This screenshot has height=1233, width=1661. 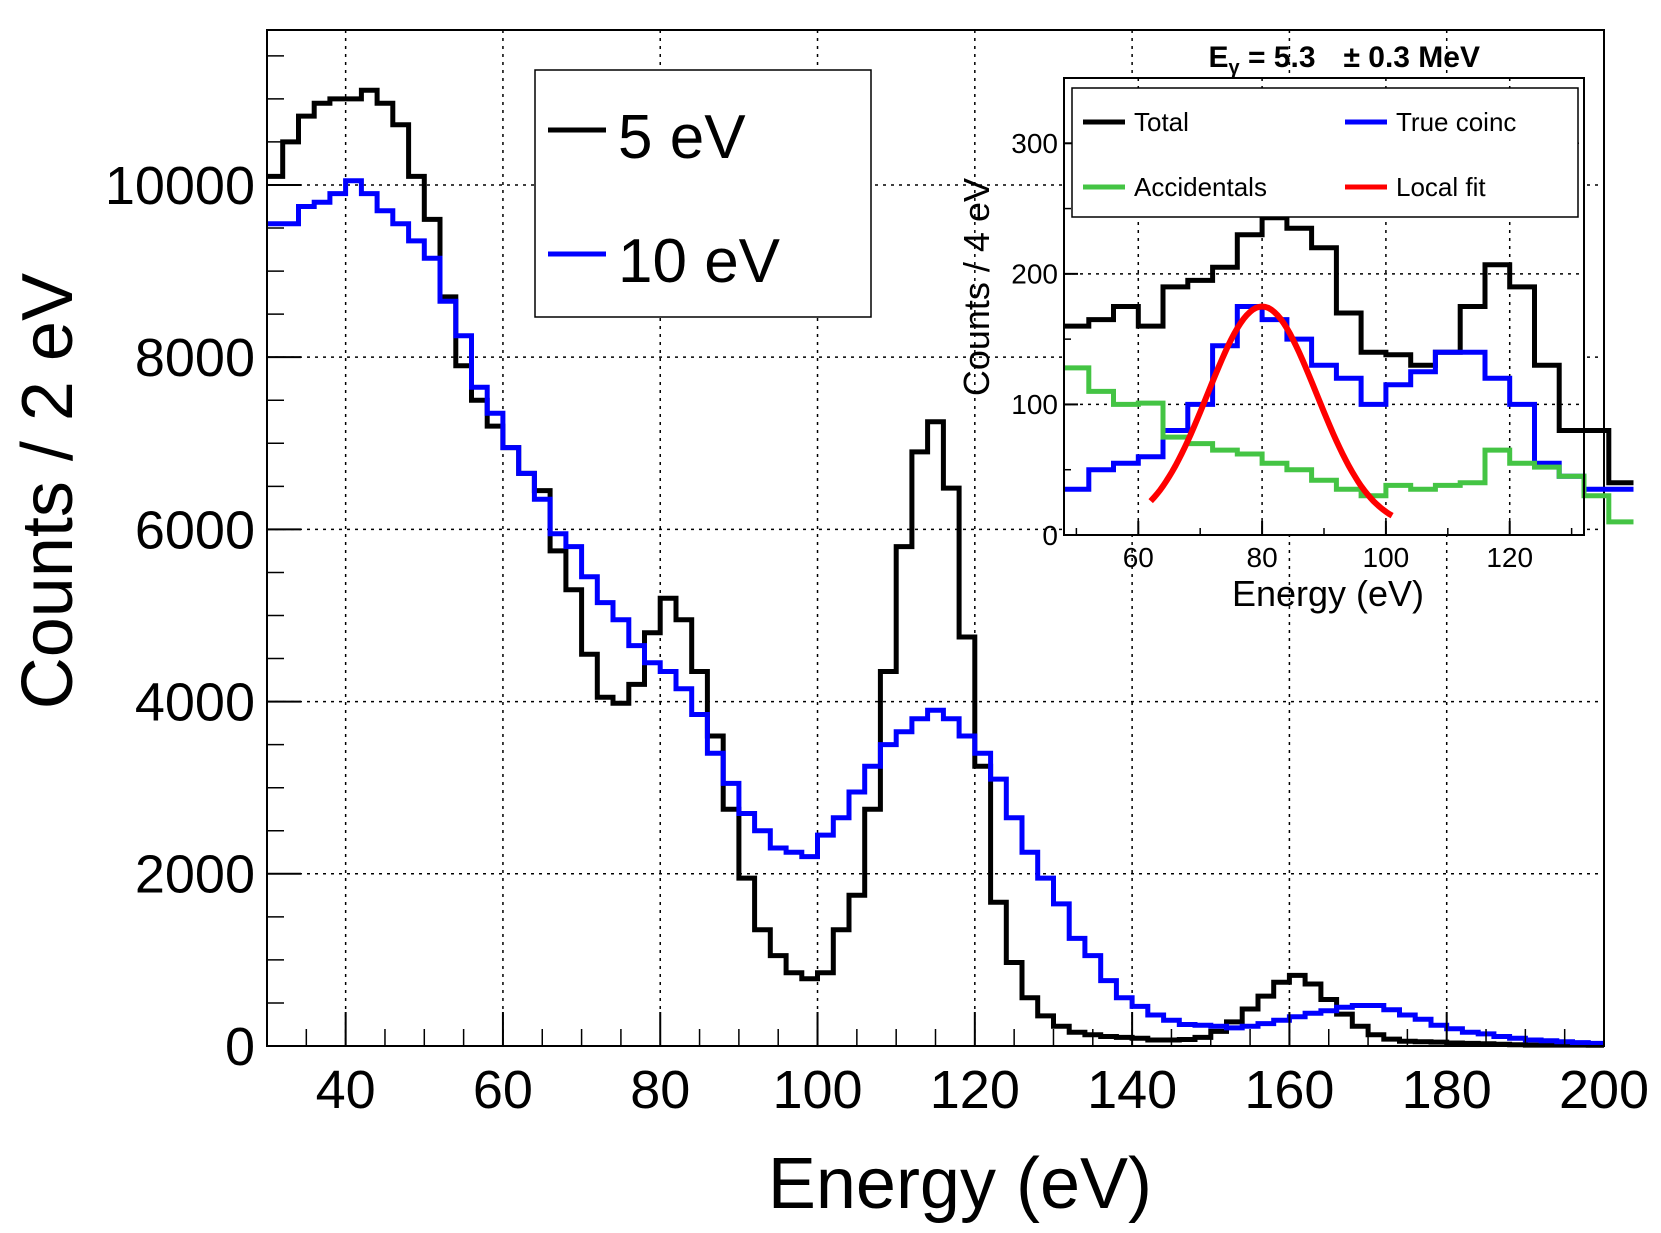 What do you see at coordinates (1200, 187) in the screenshot?
I see `inset-legend-label-accidentals: Accidentals` at bounding box center [1200, 187].